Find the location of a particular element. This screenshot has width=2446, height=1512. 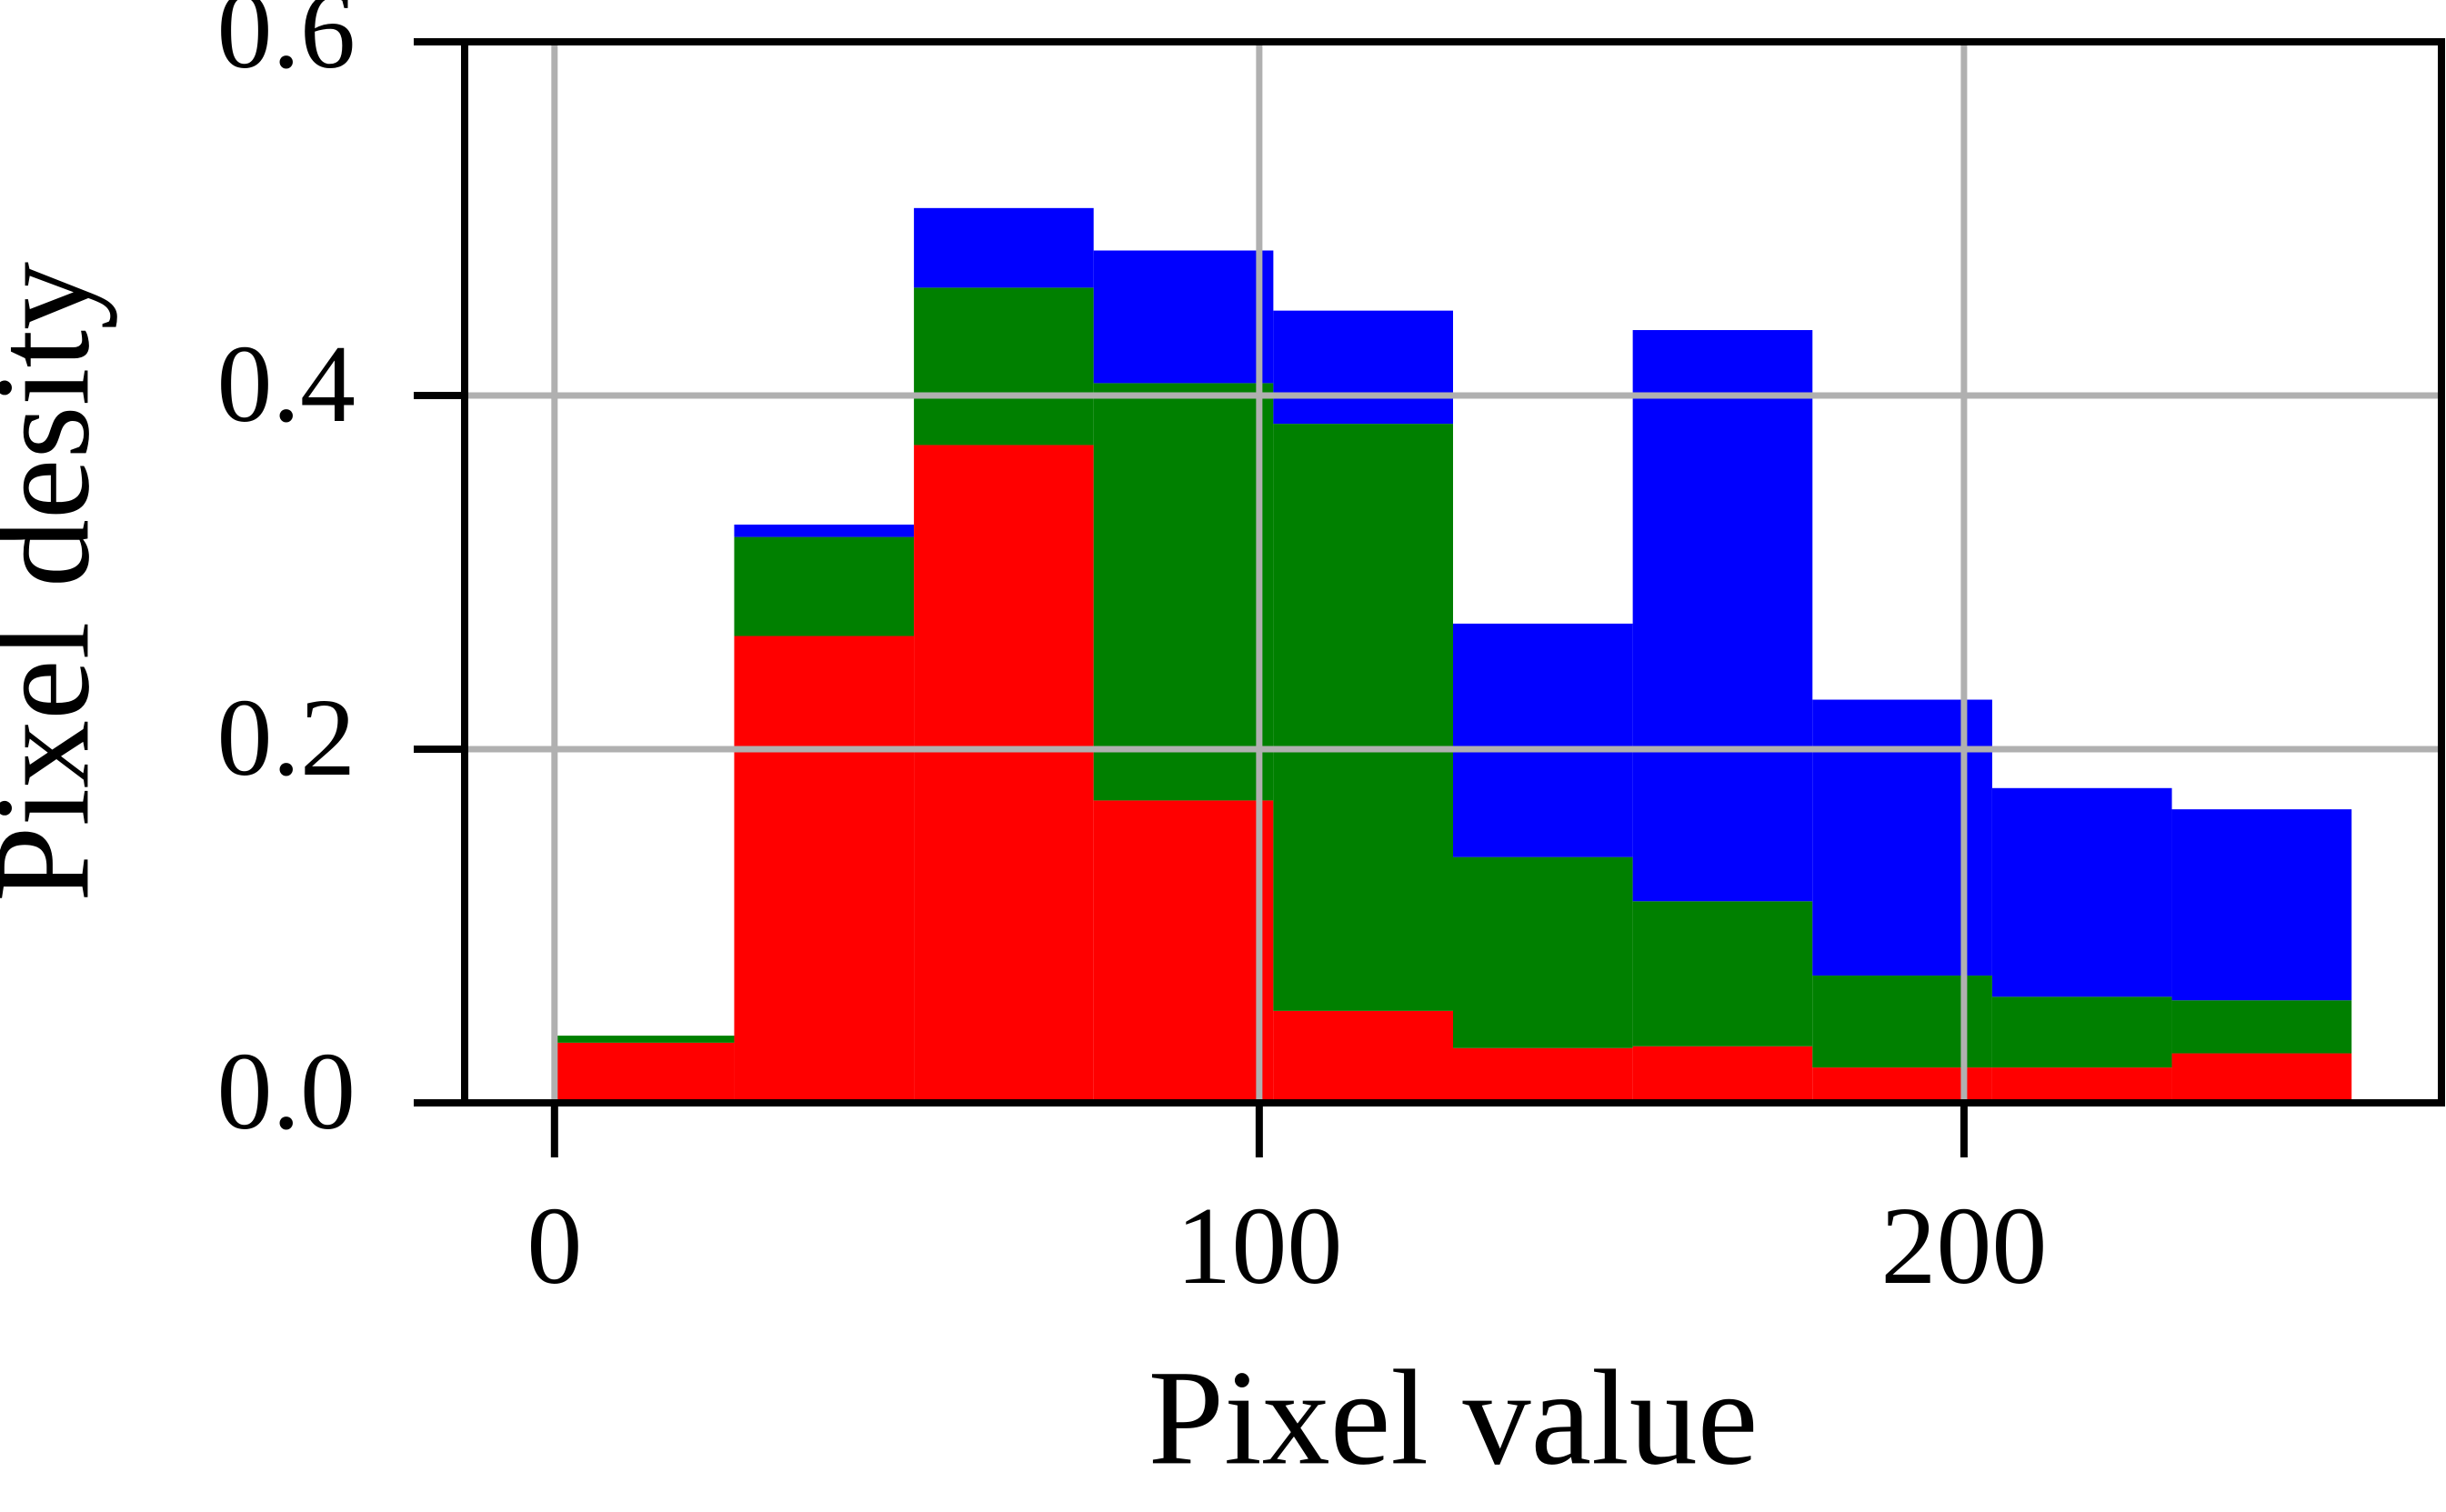

x-tick-label: 100 is located at coordinates (1259, 1246).